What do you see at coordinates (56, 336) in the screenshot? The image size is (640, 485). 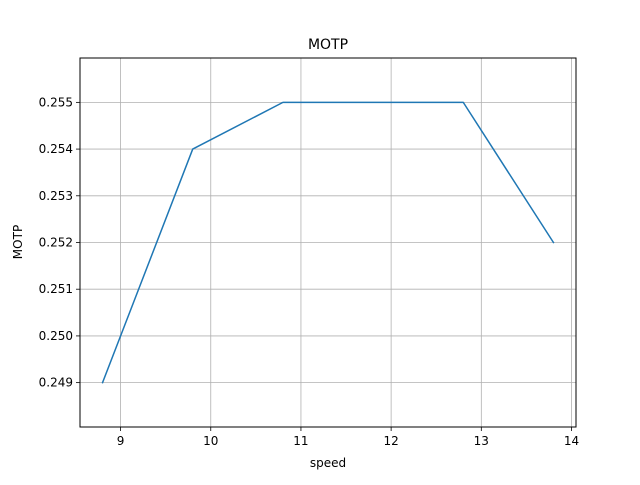 I see `y-tick-label: 0.250` at bounding box center [56, 336].